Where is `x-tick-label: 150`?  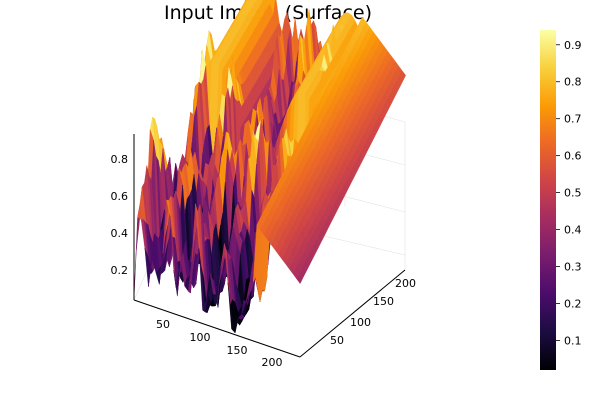
x-tick-label: 150 is located at coordinates (237, 350).